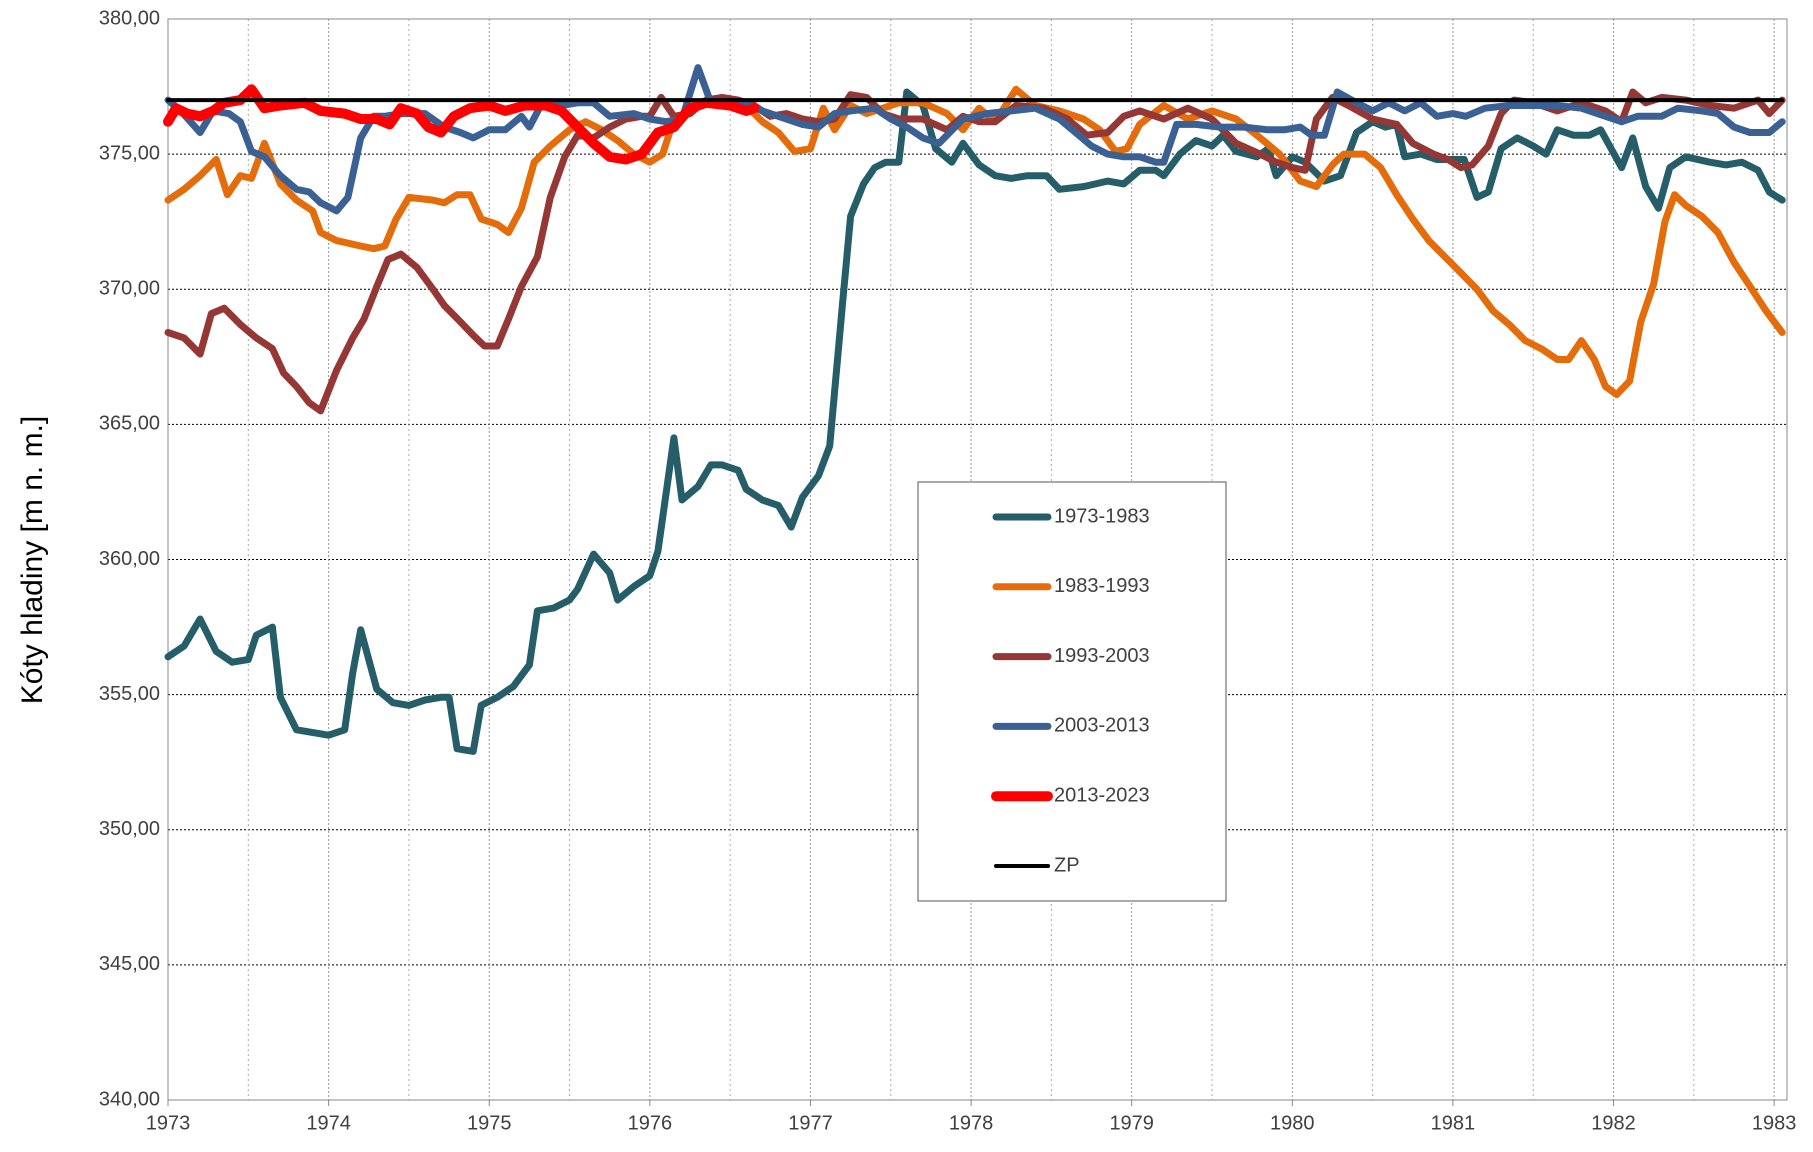 Image resolution: width=1813 pixels, height=1152 pixels. I want to click on y-tick-label: 345,00, so click(129, 964).